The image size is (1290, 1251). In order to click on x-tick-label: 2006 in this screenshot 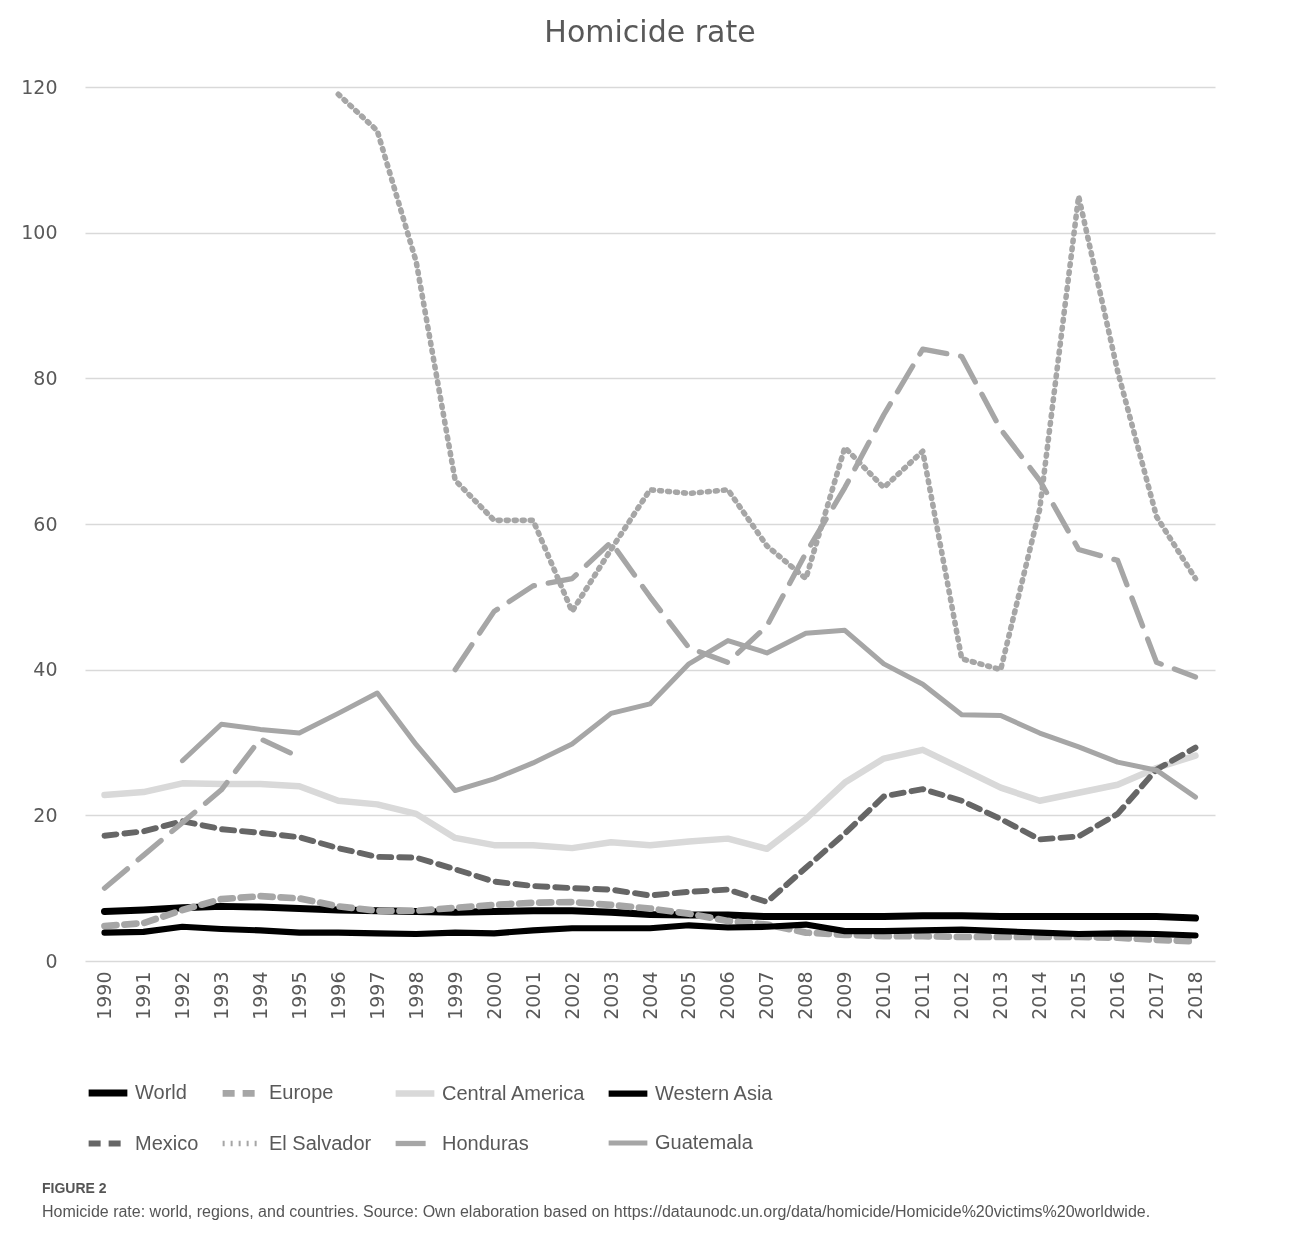, I will do `click(727, 995)`.